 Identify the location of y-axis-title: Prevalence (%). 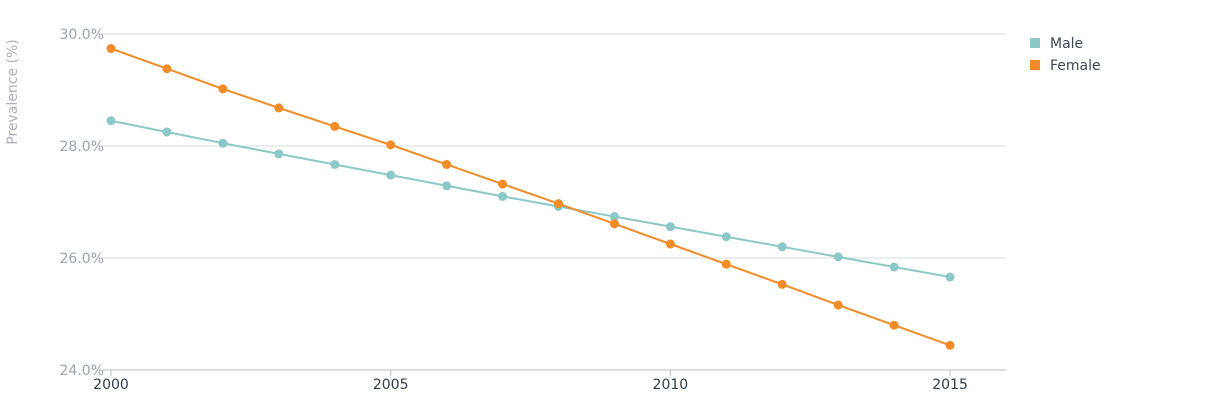
(13, 92).